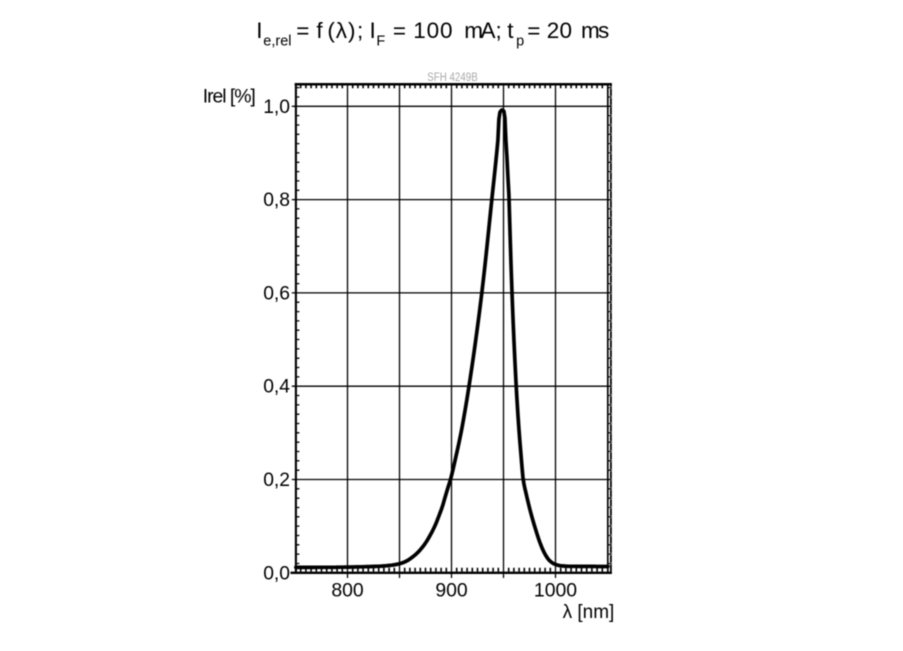 This screenshot has height=651, width=903. Describe the element at coordinates (229, 97) in the screenshot. I see `svg-text: Irel [%]` at that location.